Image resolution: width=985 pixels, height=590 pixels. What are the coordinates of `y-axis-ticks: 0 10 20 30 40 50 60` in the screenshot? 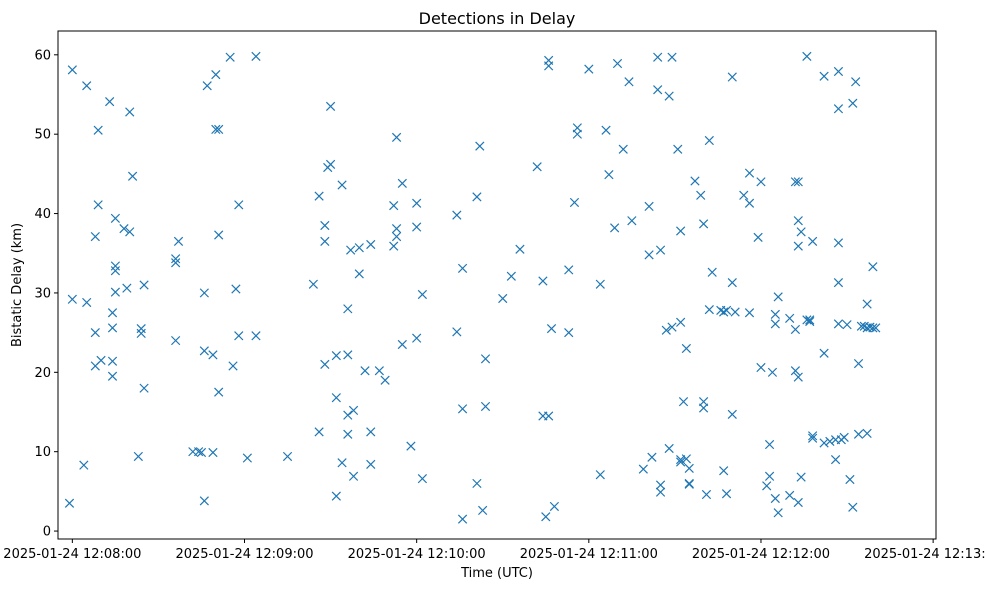 It's located at (46, 294).